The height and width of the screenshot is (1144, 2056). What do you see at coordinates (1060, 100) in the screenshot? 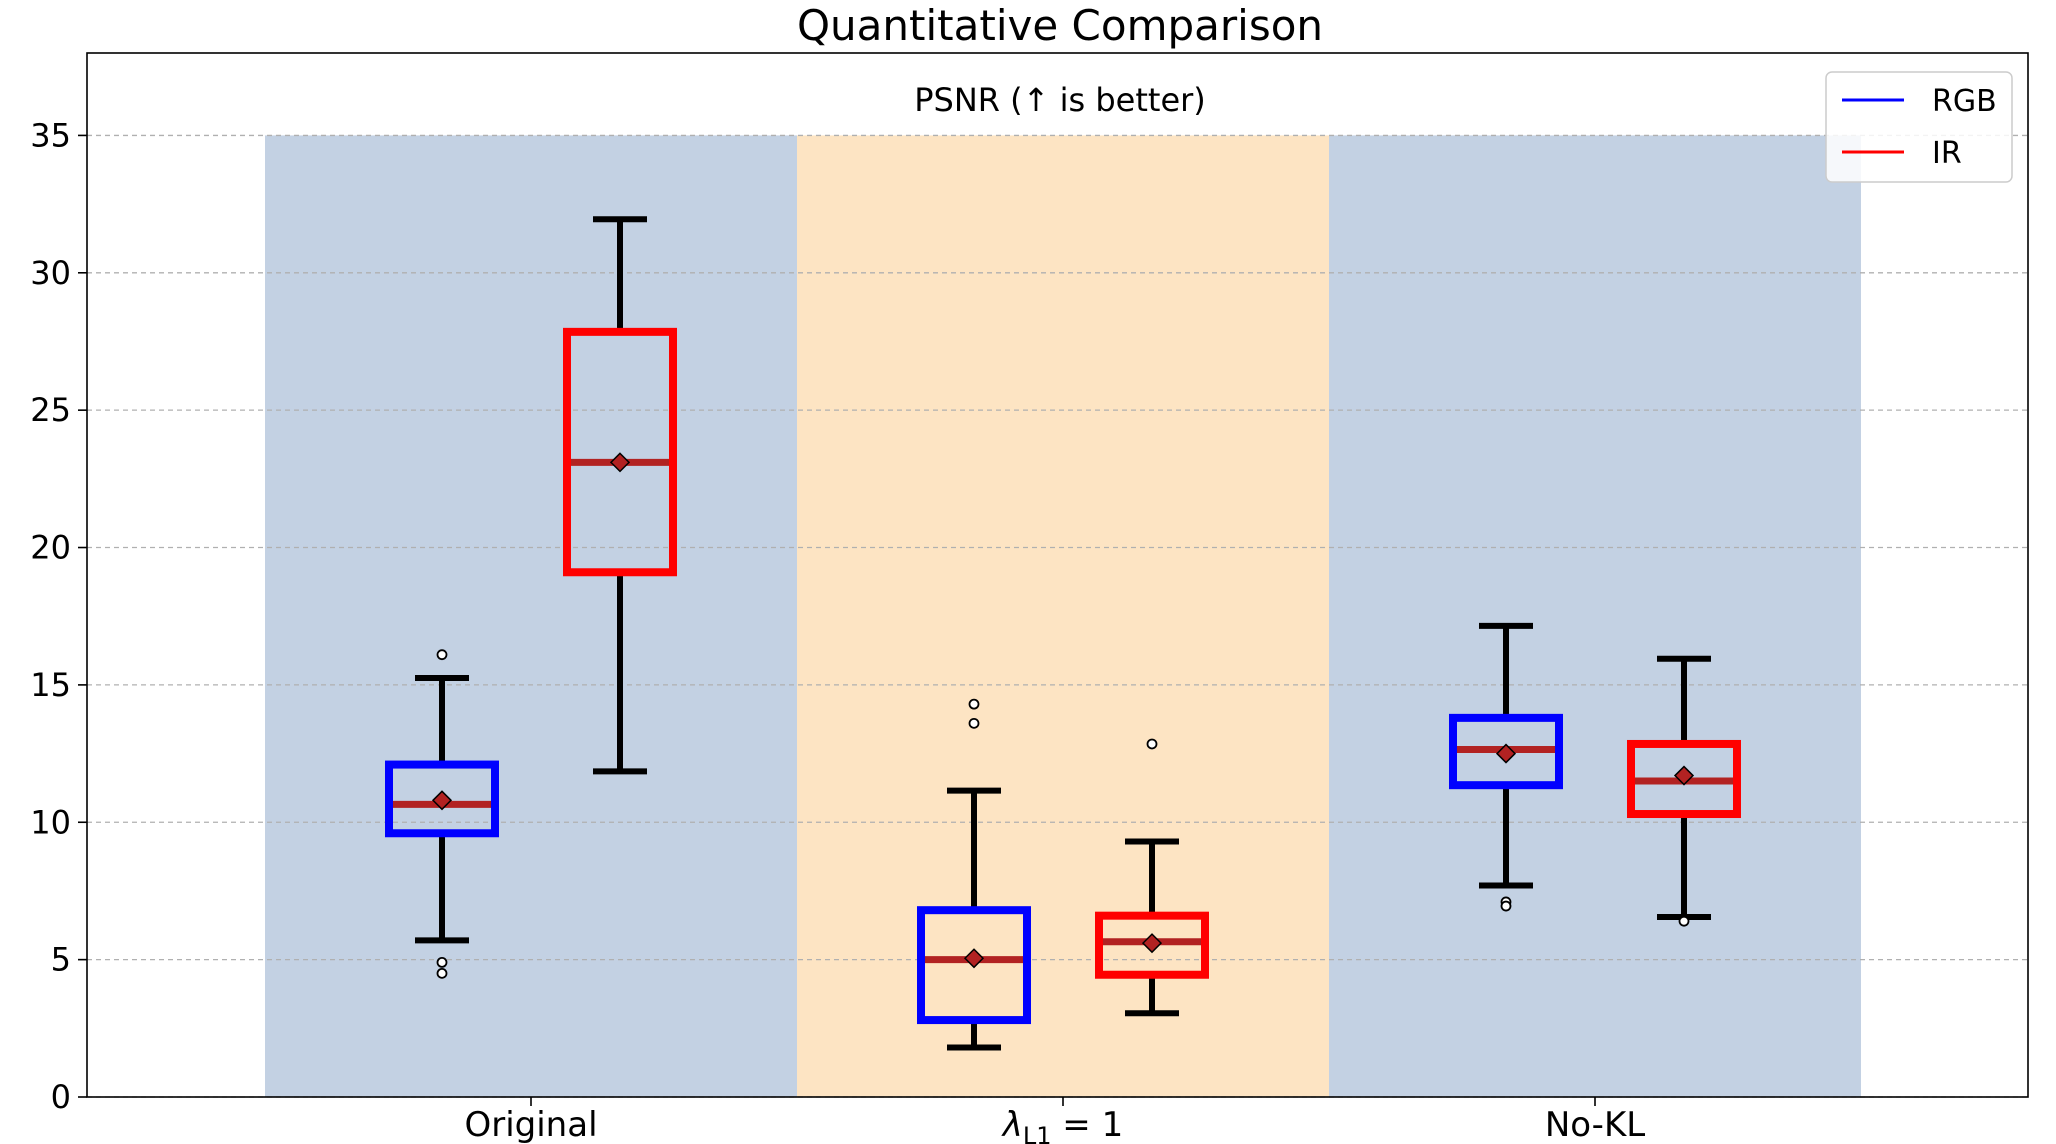
I see `chart-subtitle: PSNR (↑ is better)` at bounding box center [1060, 100].